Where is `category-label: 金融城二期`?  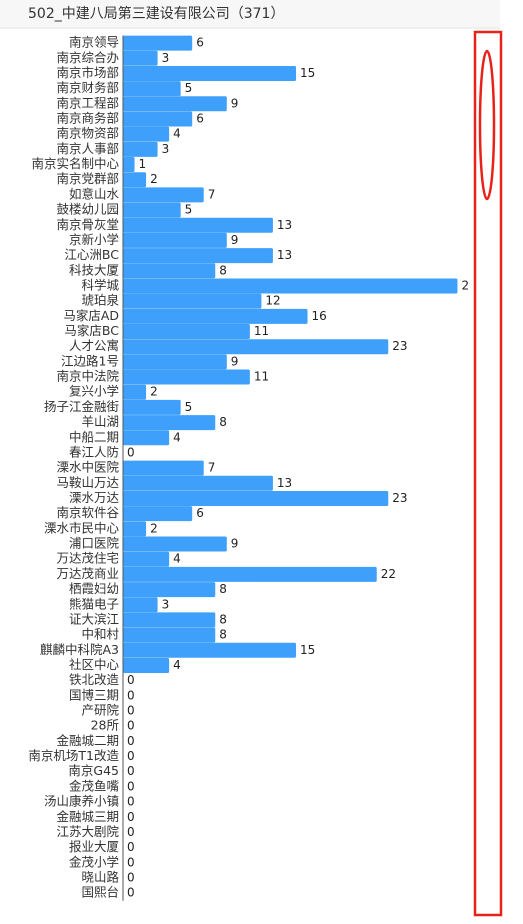
category-label: 金融城二期 is located at coordinates (87, 740).